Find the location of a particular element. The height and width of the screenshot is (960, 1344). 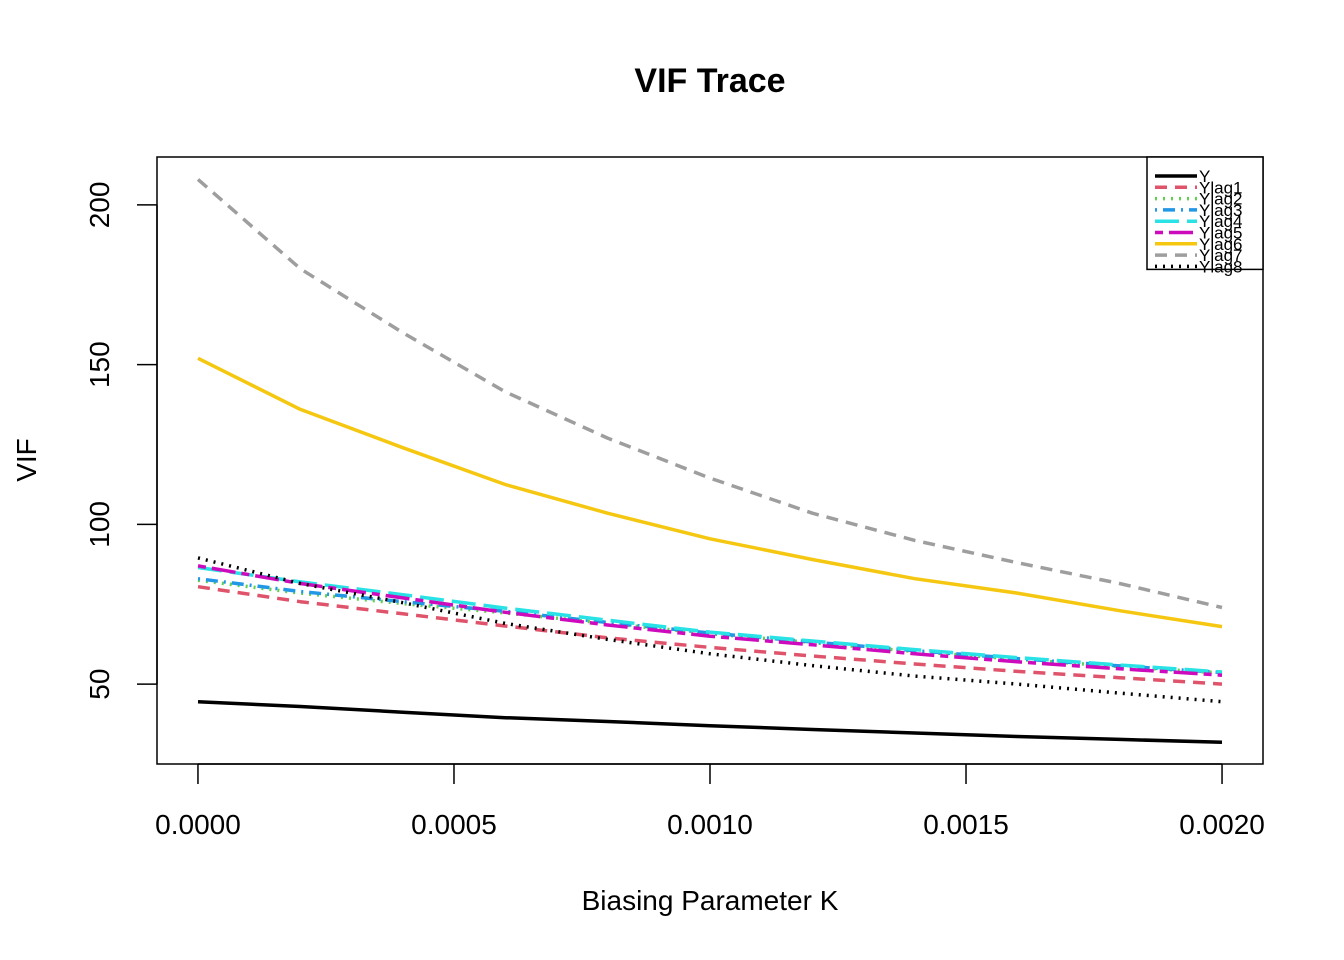

x-tick-label: 0.0015 is located at coordinates (966, 824).